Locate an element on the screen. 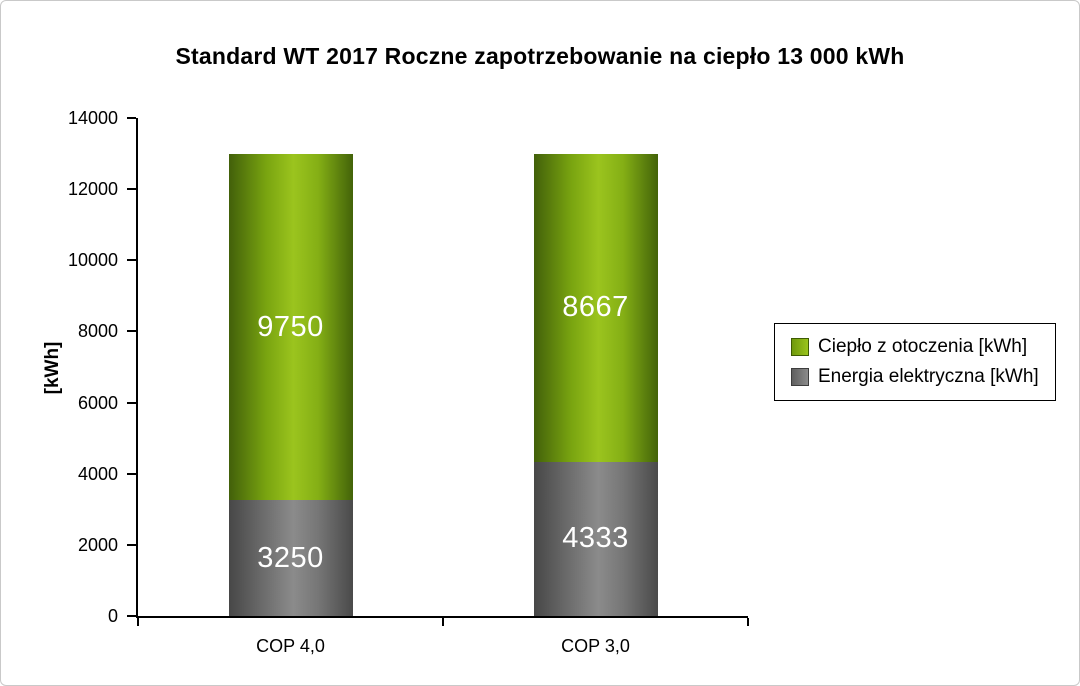  y-tick-label: 4000 is located at coordinates (97, 473).